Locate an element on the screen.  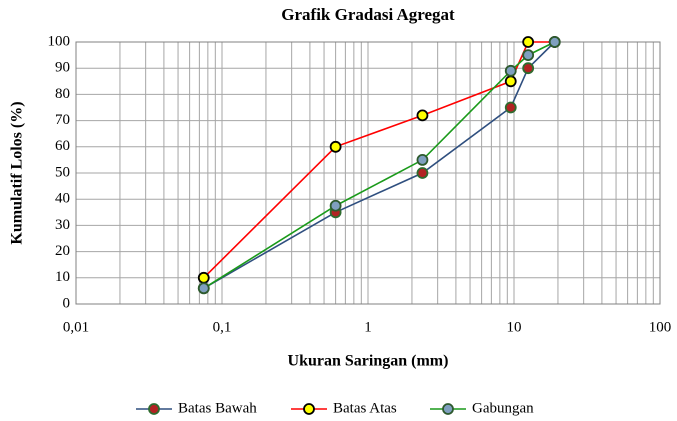
x-tick-label: 100 is located at coordinates (660, 327).